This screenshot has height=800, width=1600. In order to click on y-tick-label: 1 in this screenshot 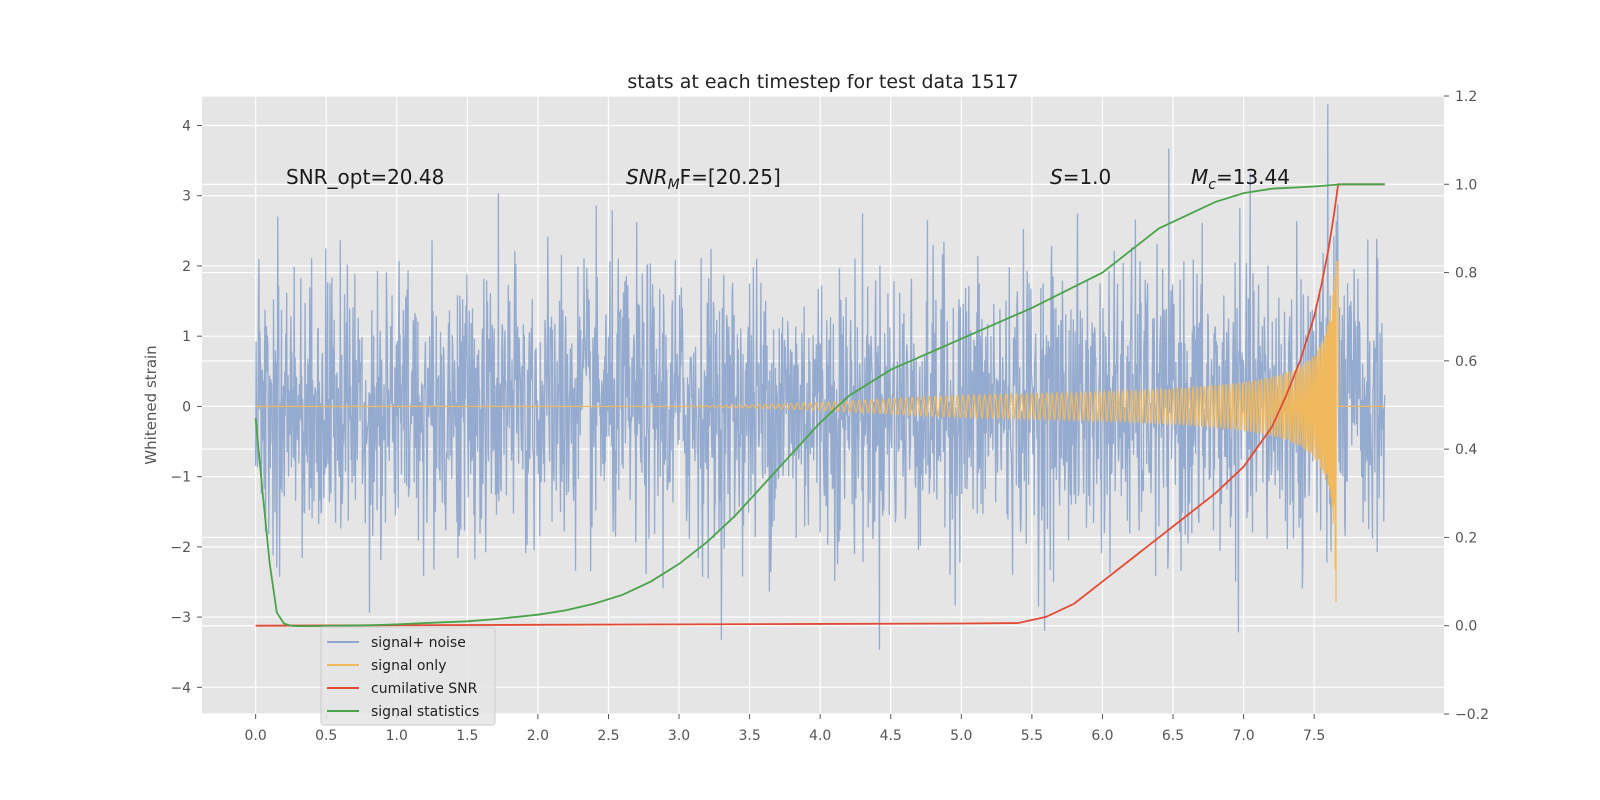, I will do `click(186, 337)`.